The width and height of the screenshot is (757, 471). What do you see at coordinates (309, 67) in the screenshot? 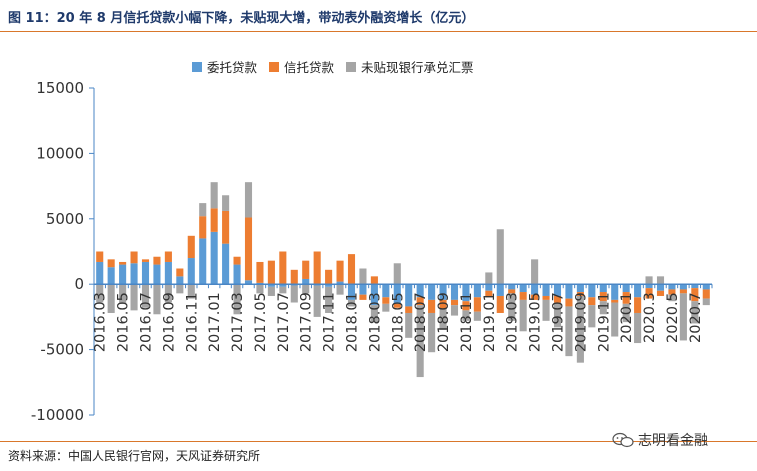
I see `legend-label: 信托贷款` at bounding box center [309, 67].